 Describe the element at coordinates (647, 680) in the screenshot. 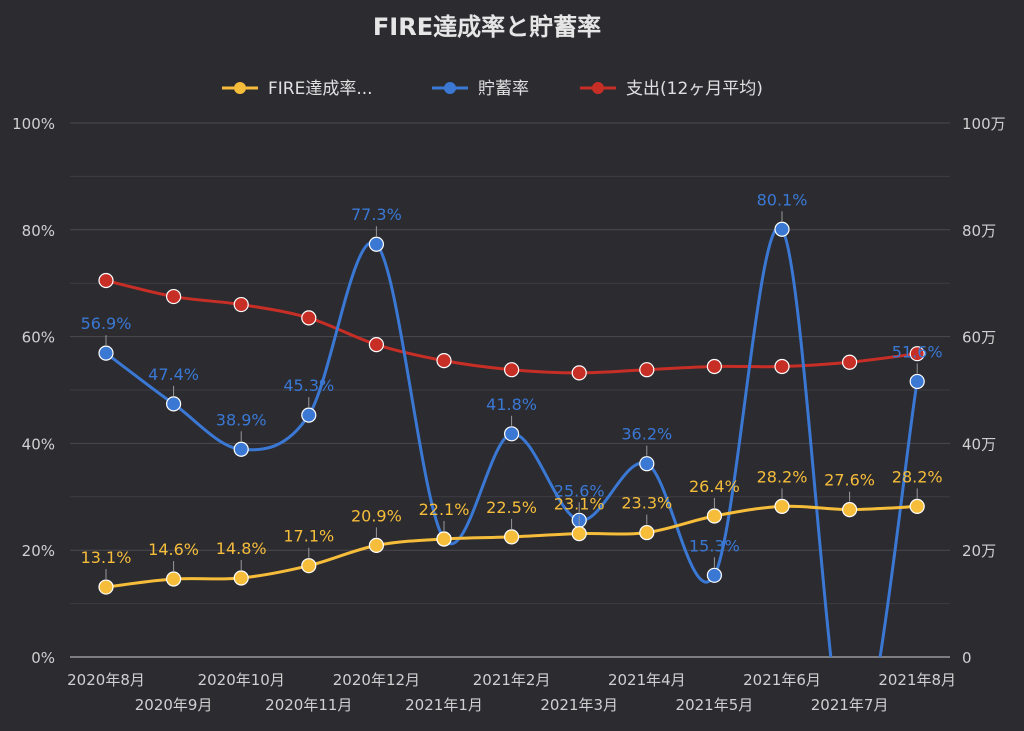

I see `x-tick-label: 2021年4月` at that location.